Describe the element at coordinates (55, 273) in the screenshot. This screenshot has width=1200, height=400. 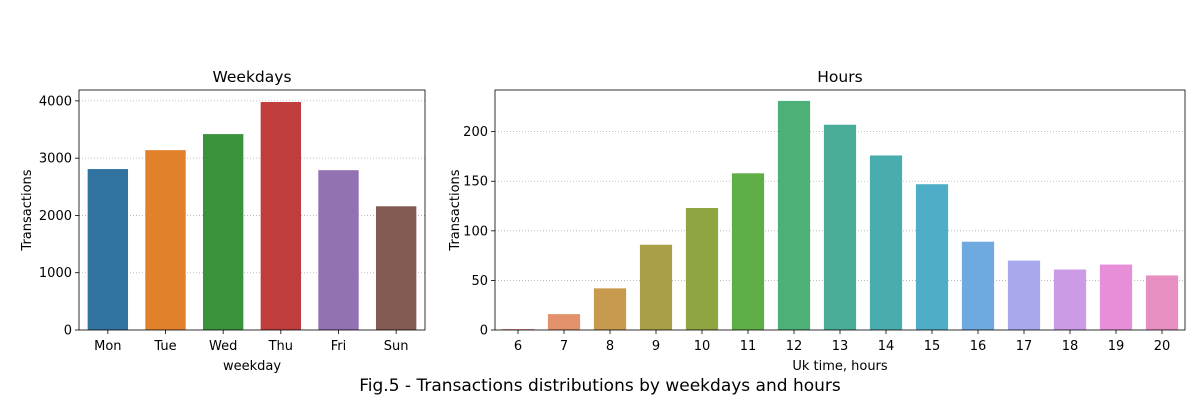
I see `y-tick-label: 1000` at that location.